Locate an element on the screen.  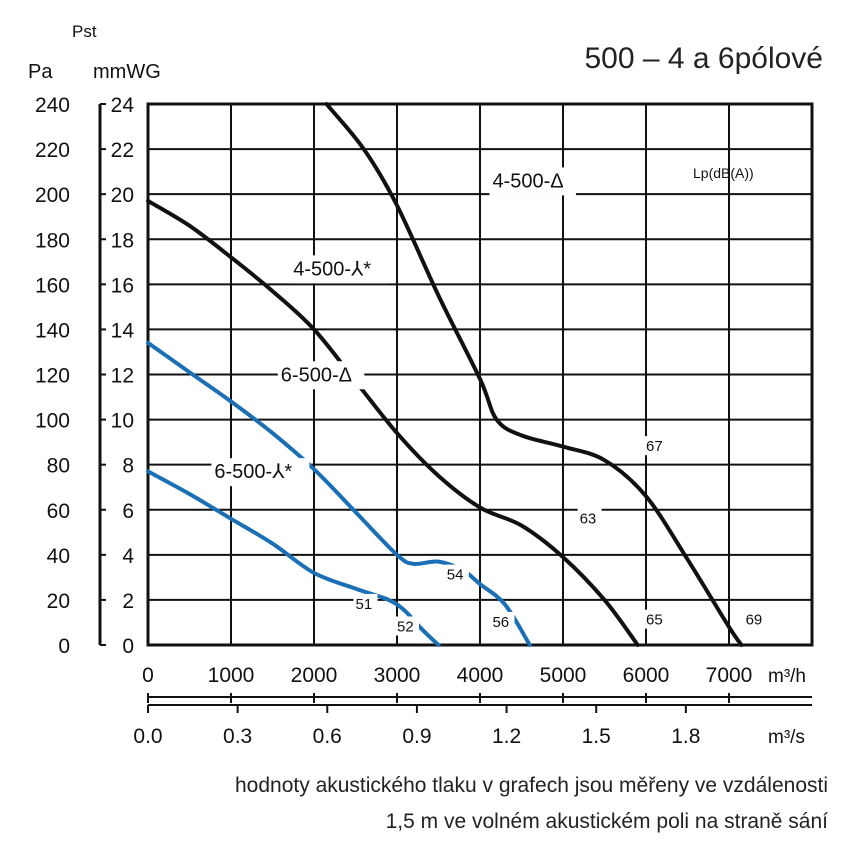
x-tick-label-m3s: 0.6 is located at coordinates (327, 736).